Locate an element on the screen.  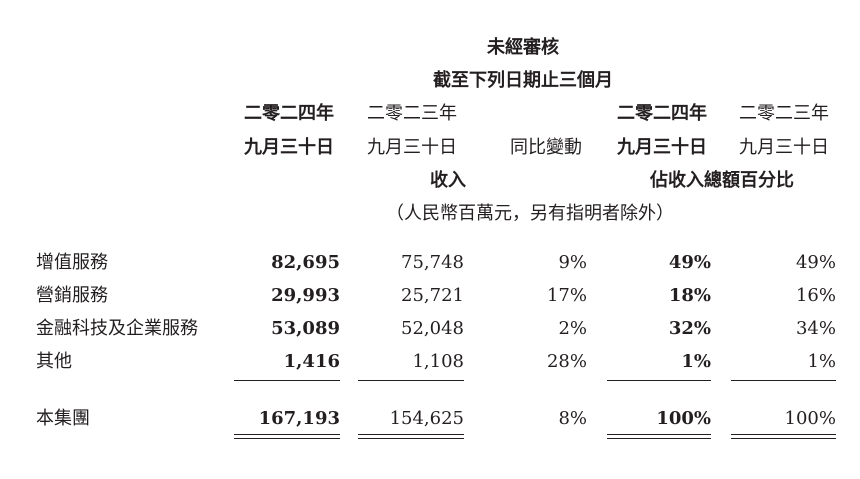
row-label: 營銷服務 is located at coordinates (72, 295).